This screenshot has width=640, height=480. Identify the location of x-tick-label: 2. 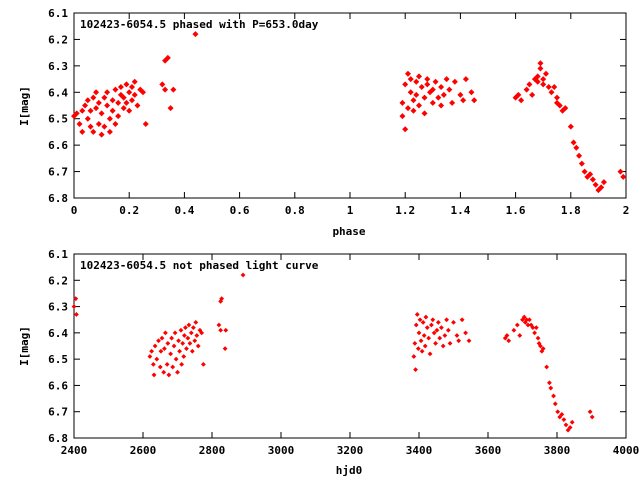
(626, 210).